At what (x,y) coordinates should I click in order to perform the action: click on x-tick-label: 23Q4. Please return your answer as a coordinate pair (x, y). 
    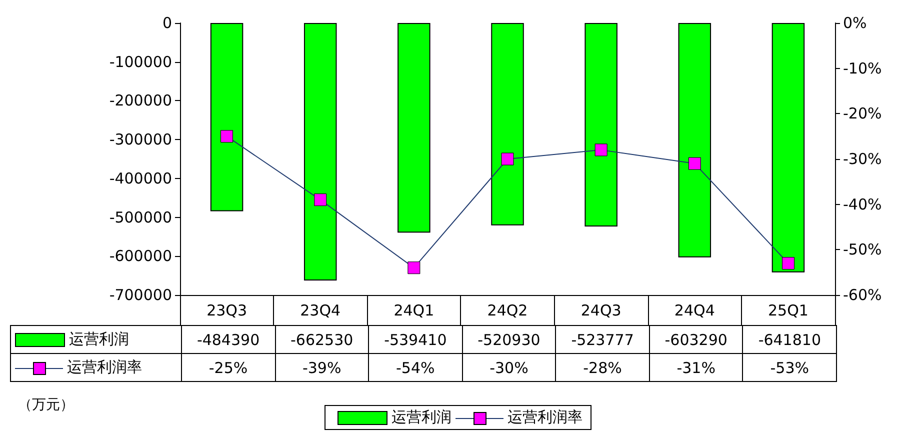
    Looking at the image, I should click on (320, 311).